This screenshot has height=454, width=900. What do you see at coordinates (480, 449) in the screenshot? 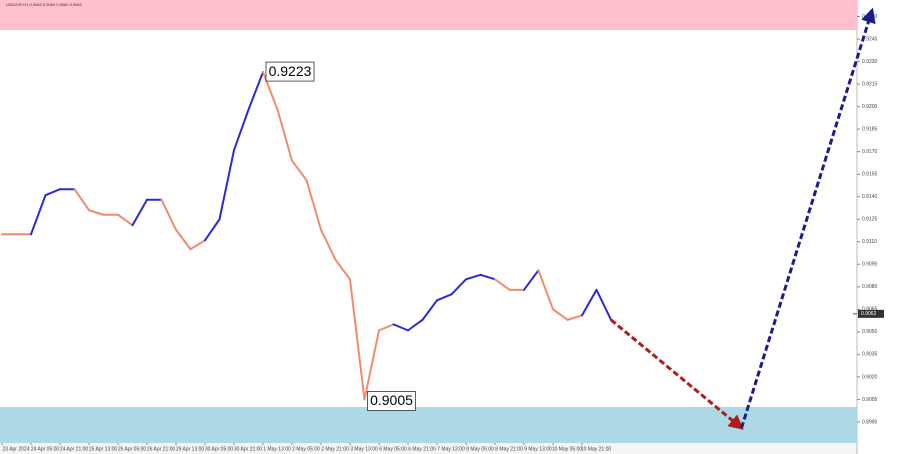
I see `x-tick-label: 8 May 05:00` at bounding box center [480, 449].